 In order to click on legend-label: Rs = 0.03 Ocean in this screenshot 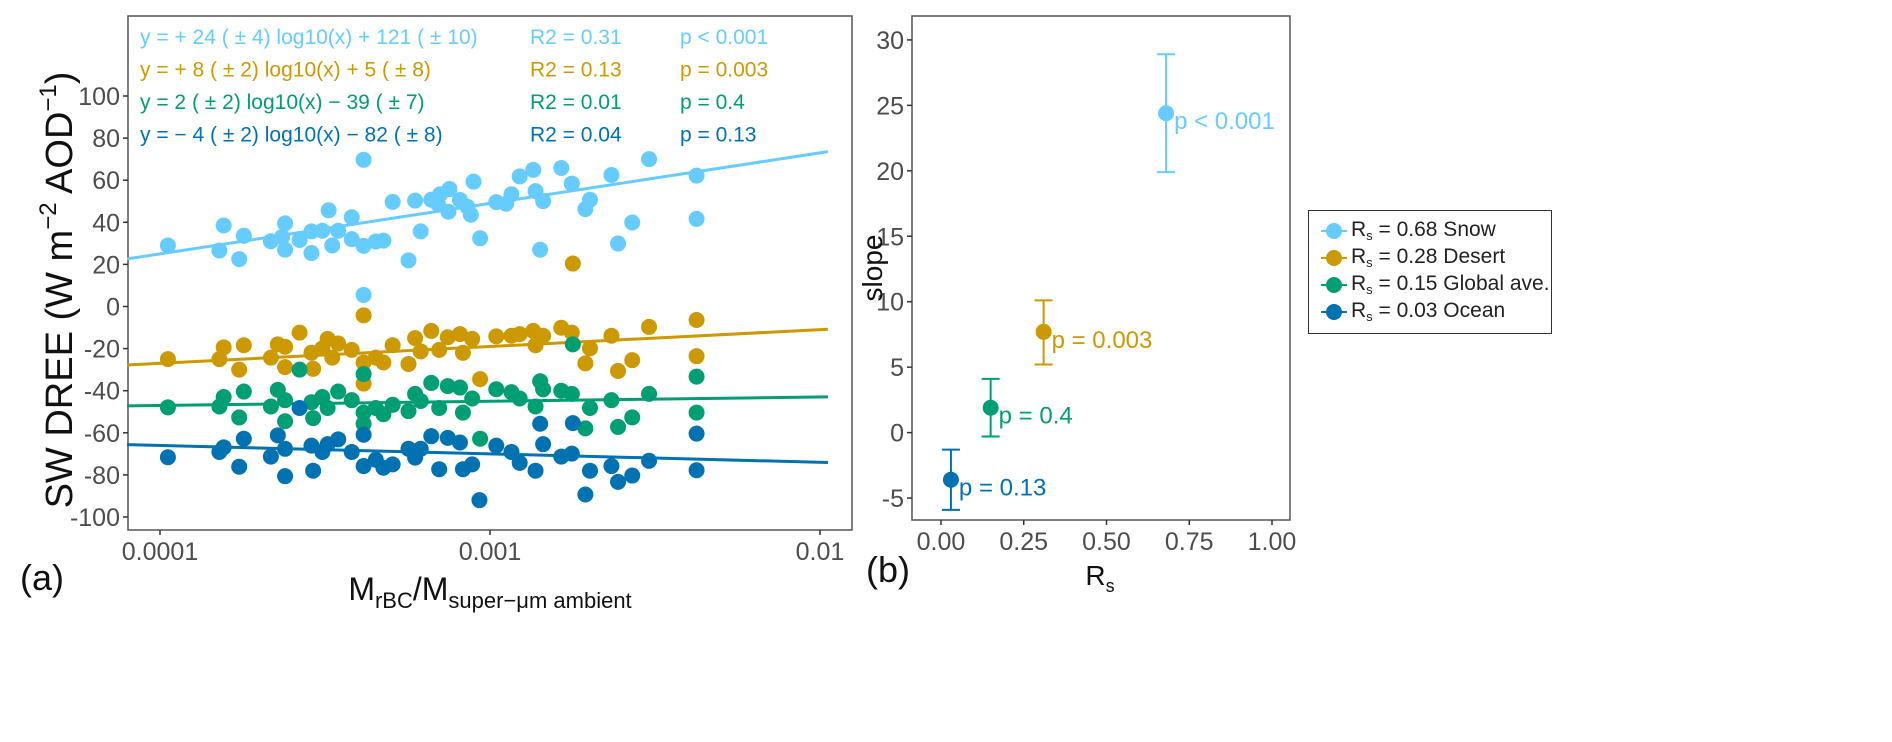, I will do `click(1428, 311)`.